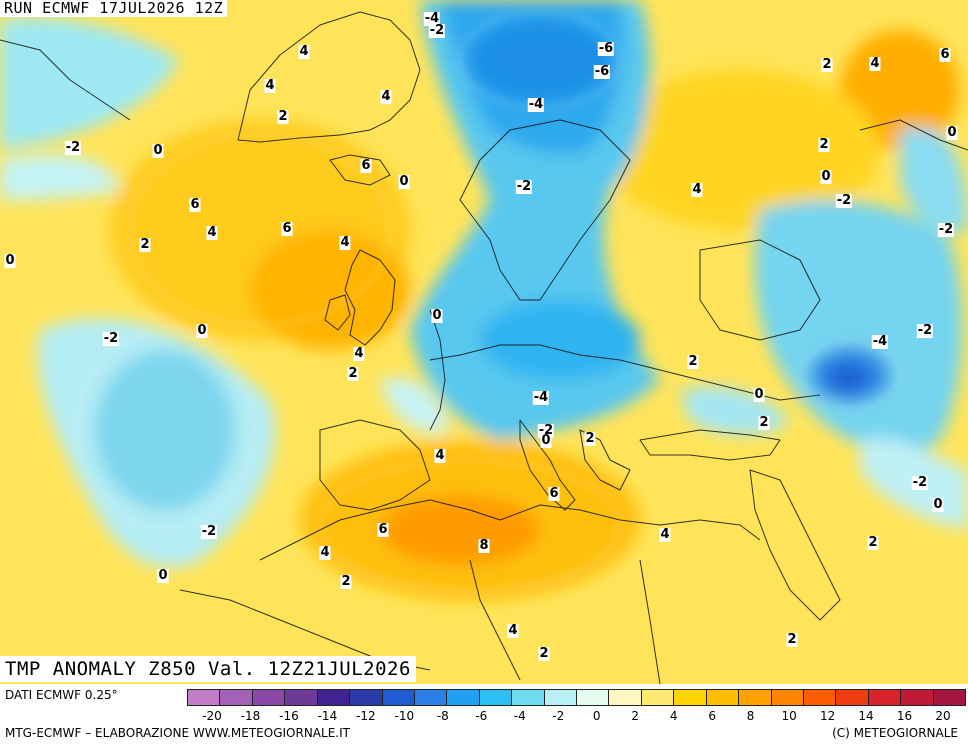 Image resolution: width=968 pixels, height=745 pixels. What do you see at coordinates (596, 716) in the screenshot?
I see `scale-tick-label: 0` at bounding box center [596, 716].